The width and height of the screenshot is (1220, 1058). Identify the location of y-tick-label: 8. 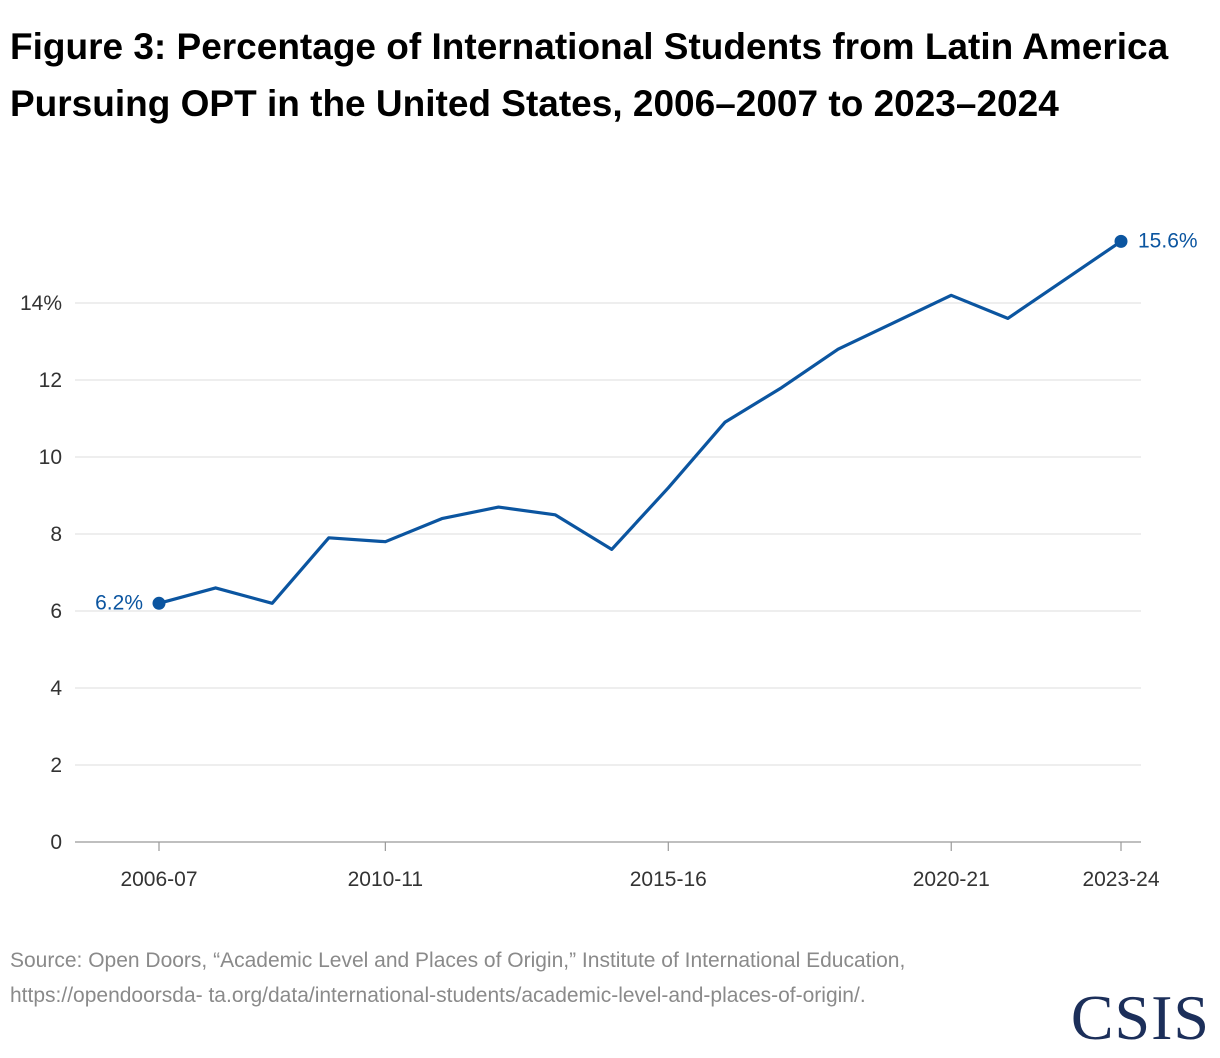
(56, 534).